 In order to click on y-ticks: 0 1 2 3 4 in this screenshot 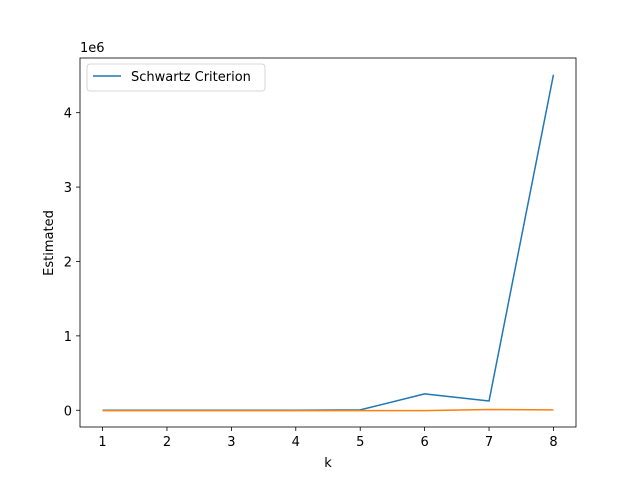, I will do `click(72, 263)`.